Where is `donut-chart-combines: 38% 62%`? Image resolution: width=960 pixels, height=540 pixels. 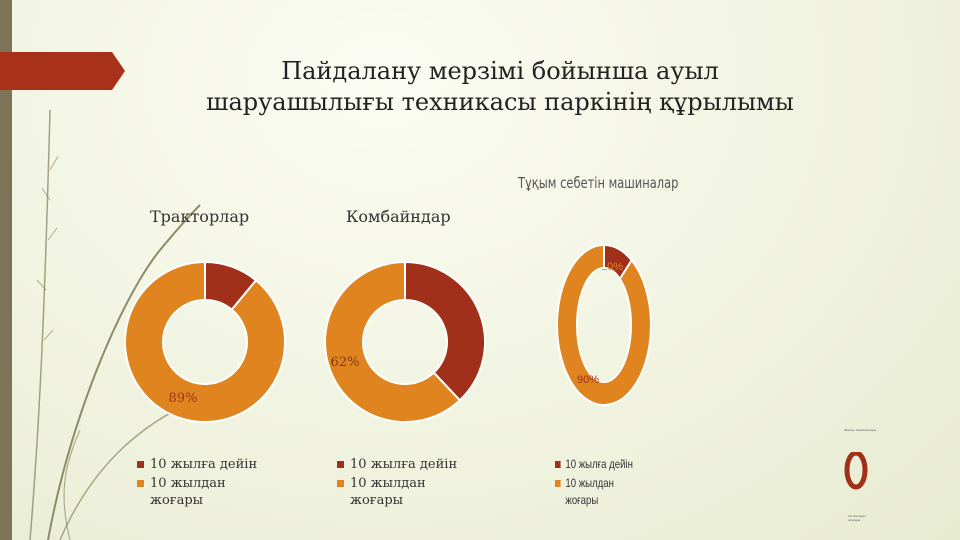
donut-chart-combines: 38% 62% is located at coordinates (405, 341).